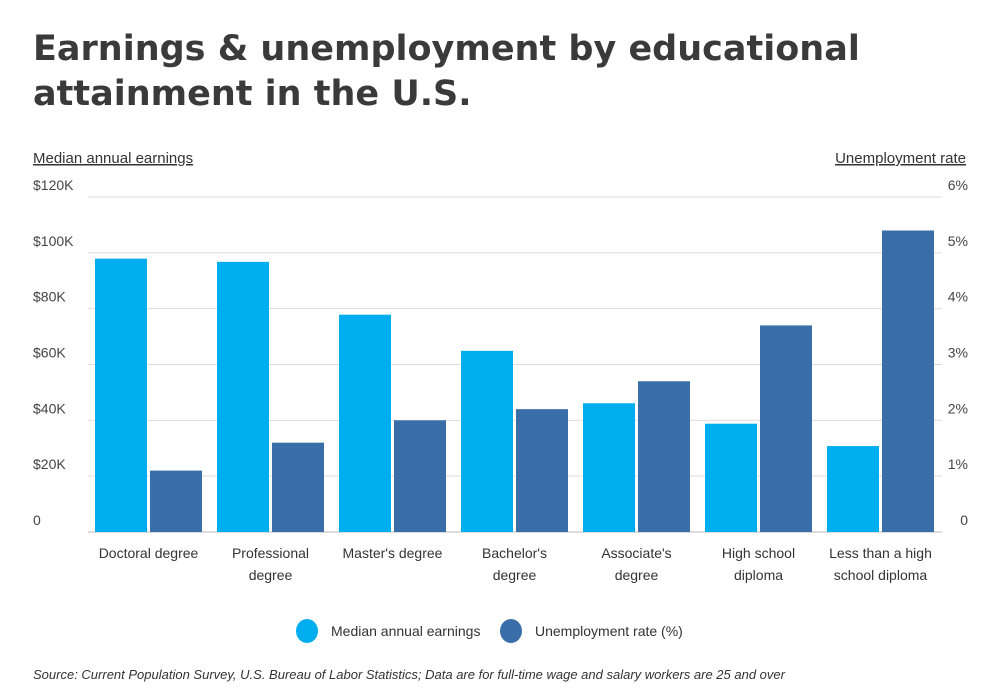 This screenshot has width=1000, height=698. I want to click on right-tick-label: 5%, so click(958, 241).